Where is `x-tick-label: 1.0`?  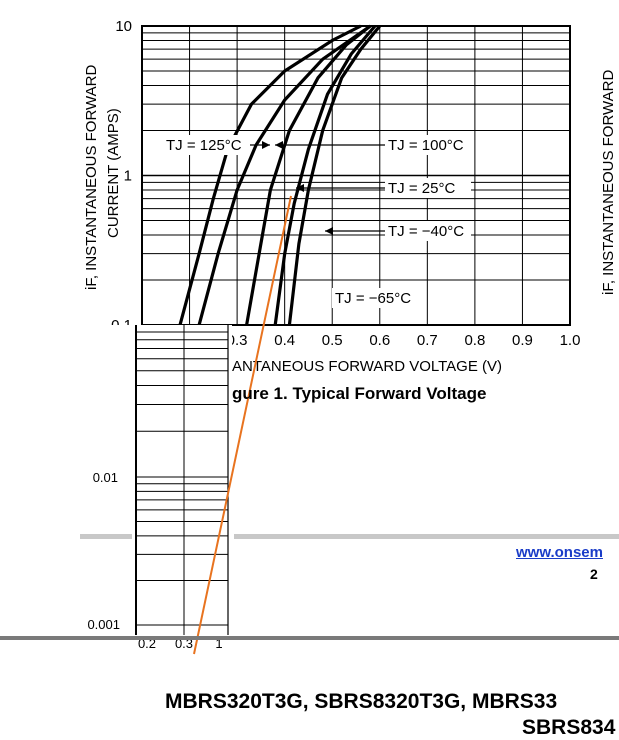 x-tick-label: 1.0 is located at coordinates (570, 340).